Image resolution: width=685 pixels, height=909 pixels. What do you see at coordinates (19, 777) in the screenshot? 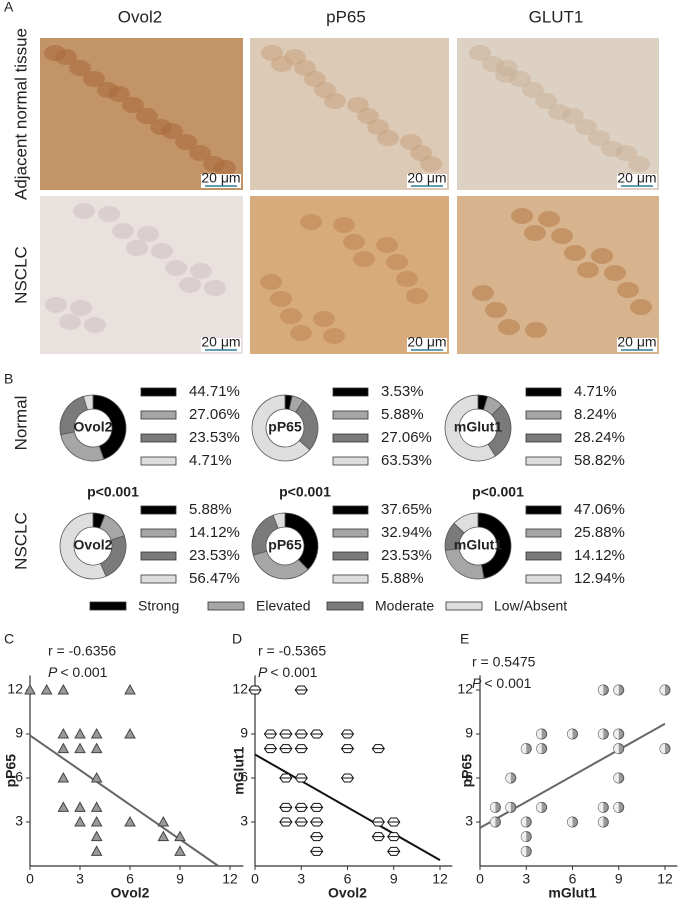
I see `y-tick-label: 6` at bounding box center [19, 777].